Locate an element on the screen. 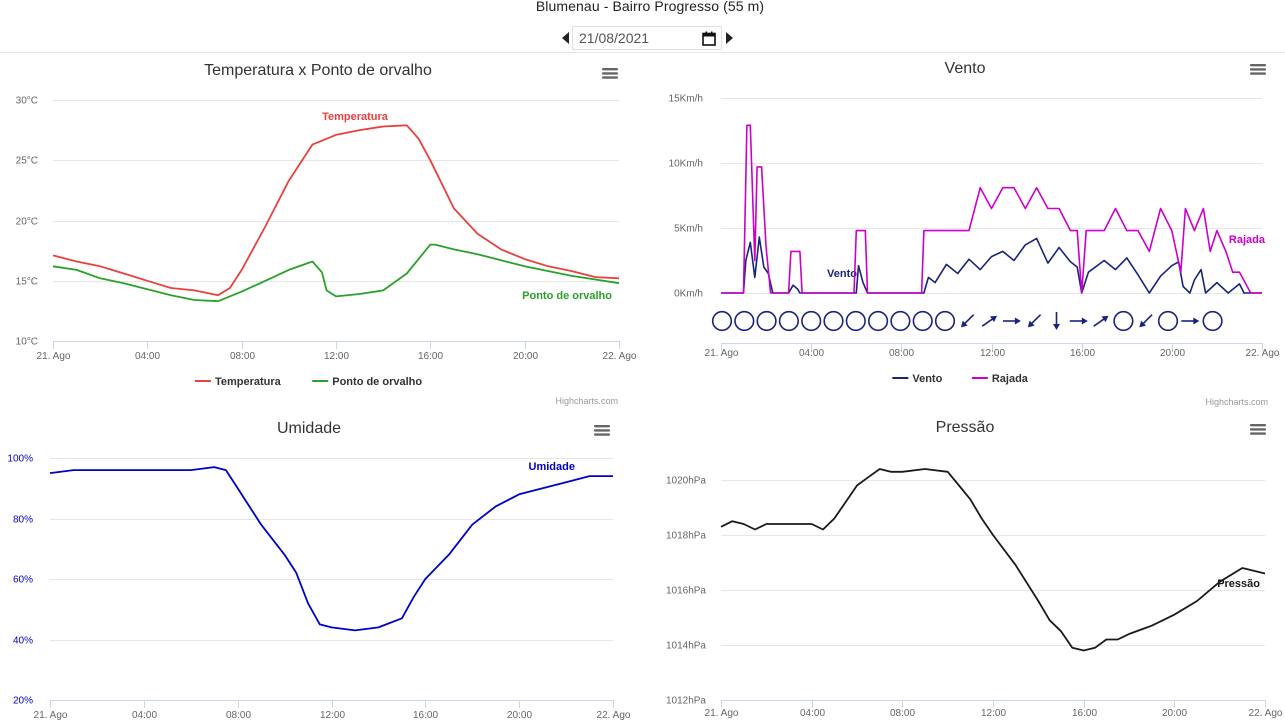 Image resolution: width=1285 pixels, height=725 pixels. chart-title: Umidade is located at coordinates (309, 428).